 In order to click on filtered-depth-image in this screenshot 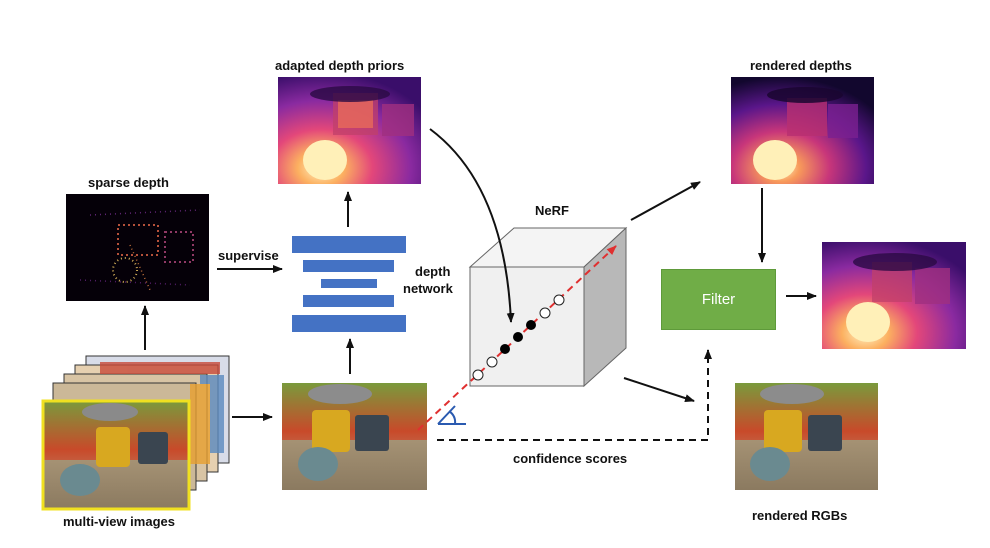, I will do `click(894, 295)`.